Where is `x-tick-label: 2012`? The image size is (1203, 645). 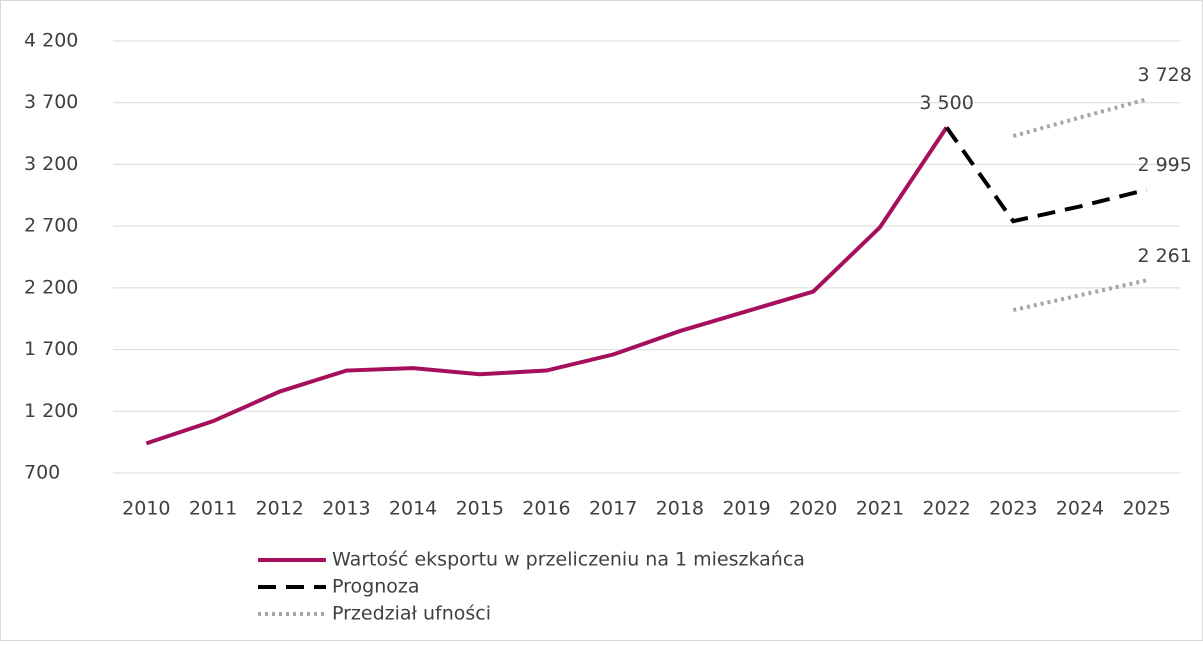
x-tick-label: 2012 is located at coordinates (280, 509).